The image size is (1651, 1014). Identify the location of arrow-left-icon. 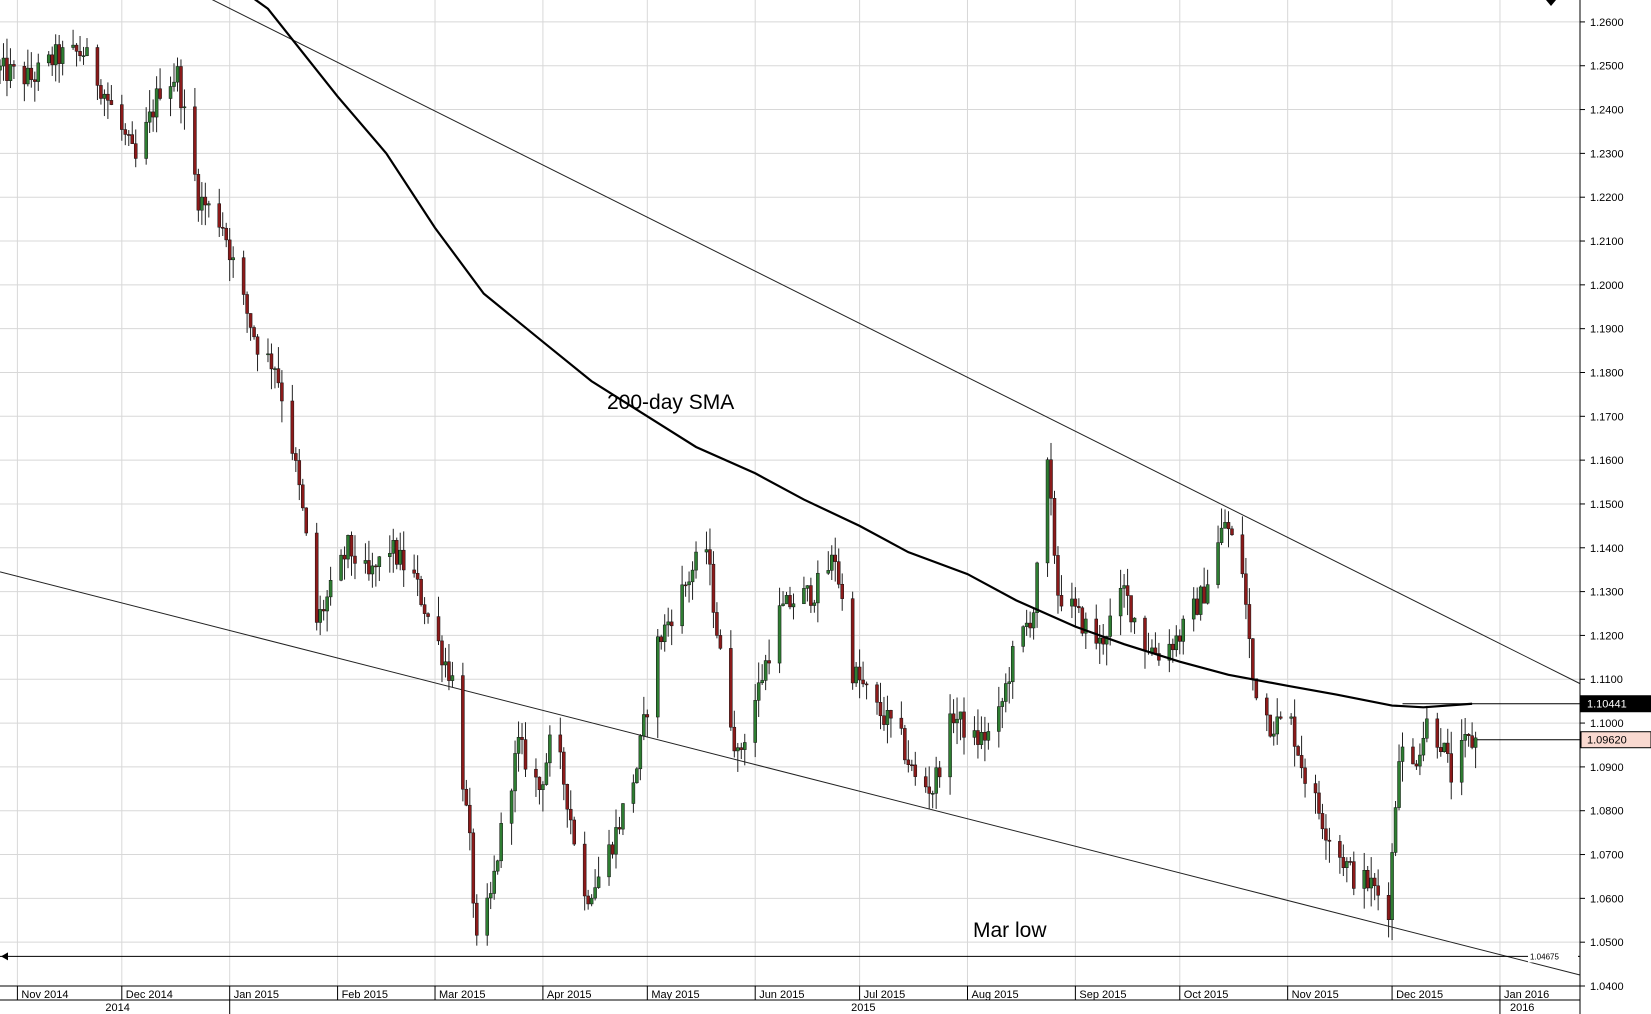
(4, 956).